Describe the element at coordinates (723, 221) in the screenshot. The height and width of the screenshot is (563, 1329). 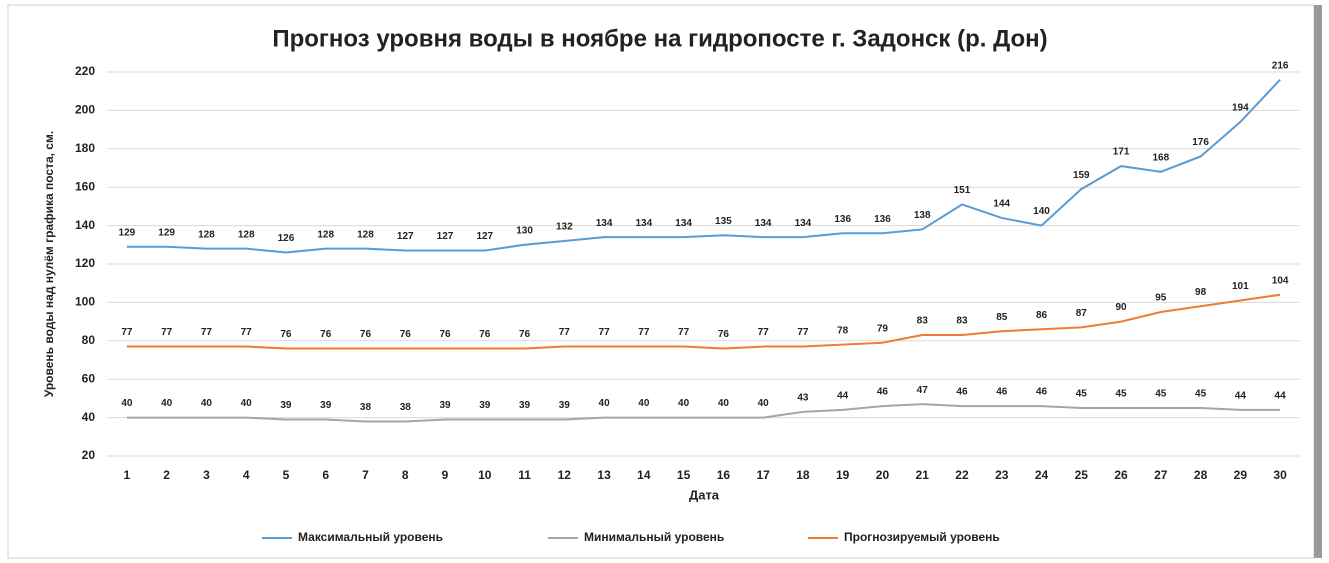
I see `data-label: 135` at that location.